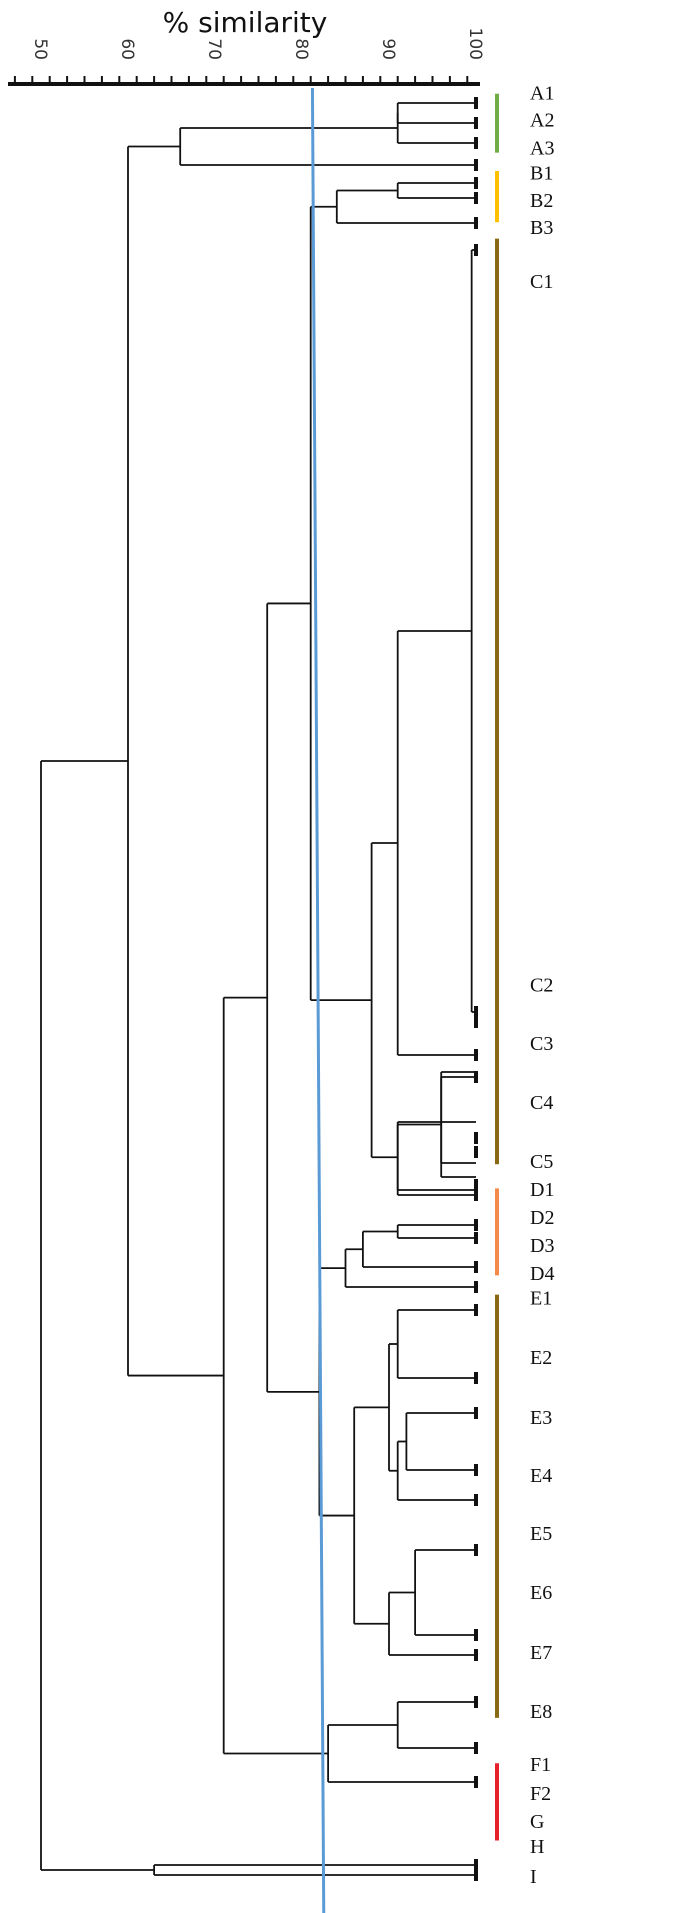 The width and height of the screenshot is (685, 1913). Describe the element at coordinates (388, 49) in the screenshot. I see `tick-label: 90` at that location.